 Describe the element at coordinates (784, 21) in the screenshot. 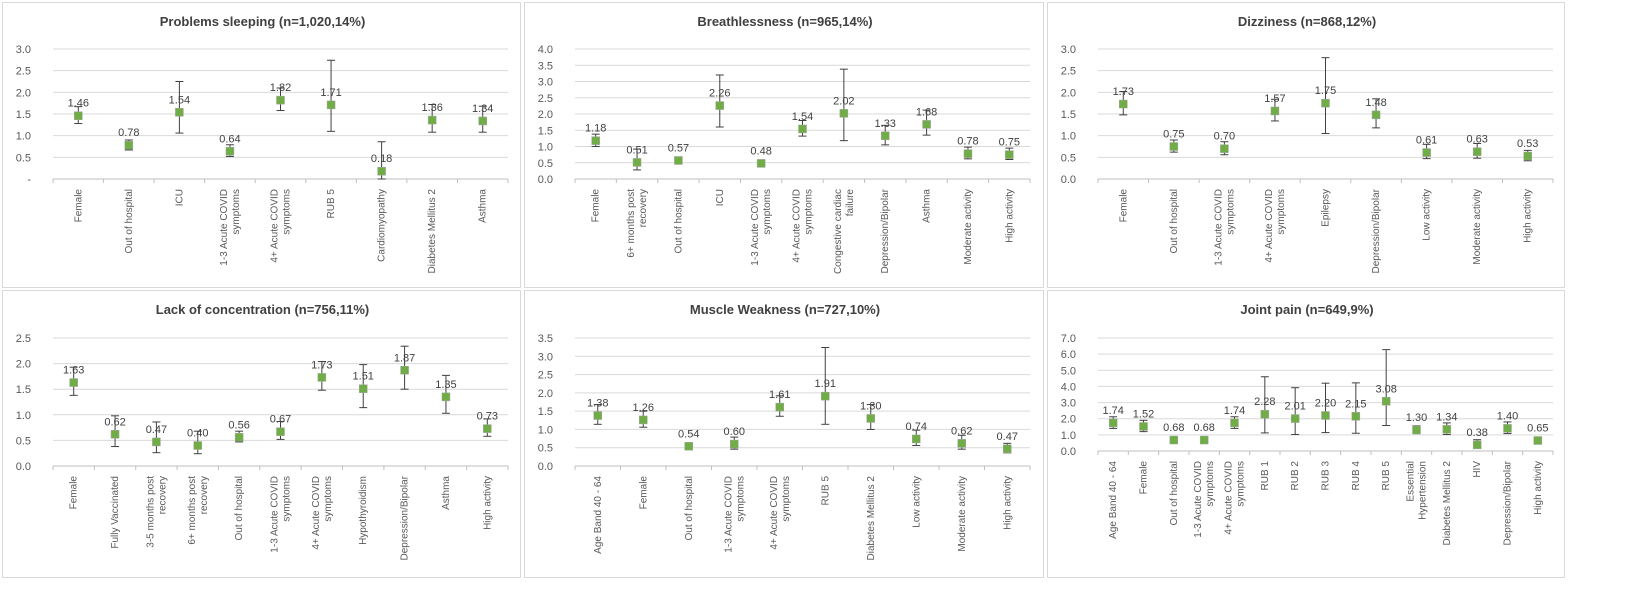

I see `chart-title: Breathlessness (n=965,14%)` at that location.